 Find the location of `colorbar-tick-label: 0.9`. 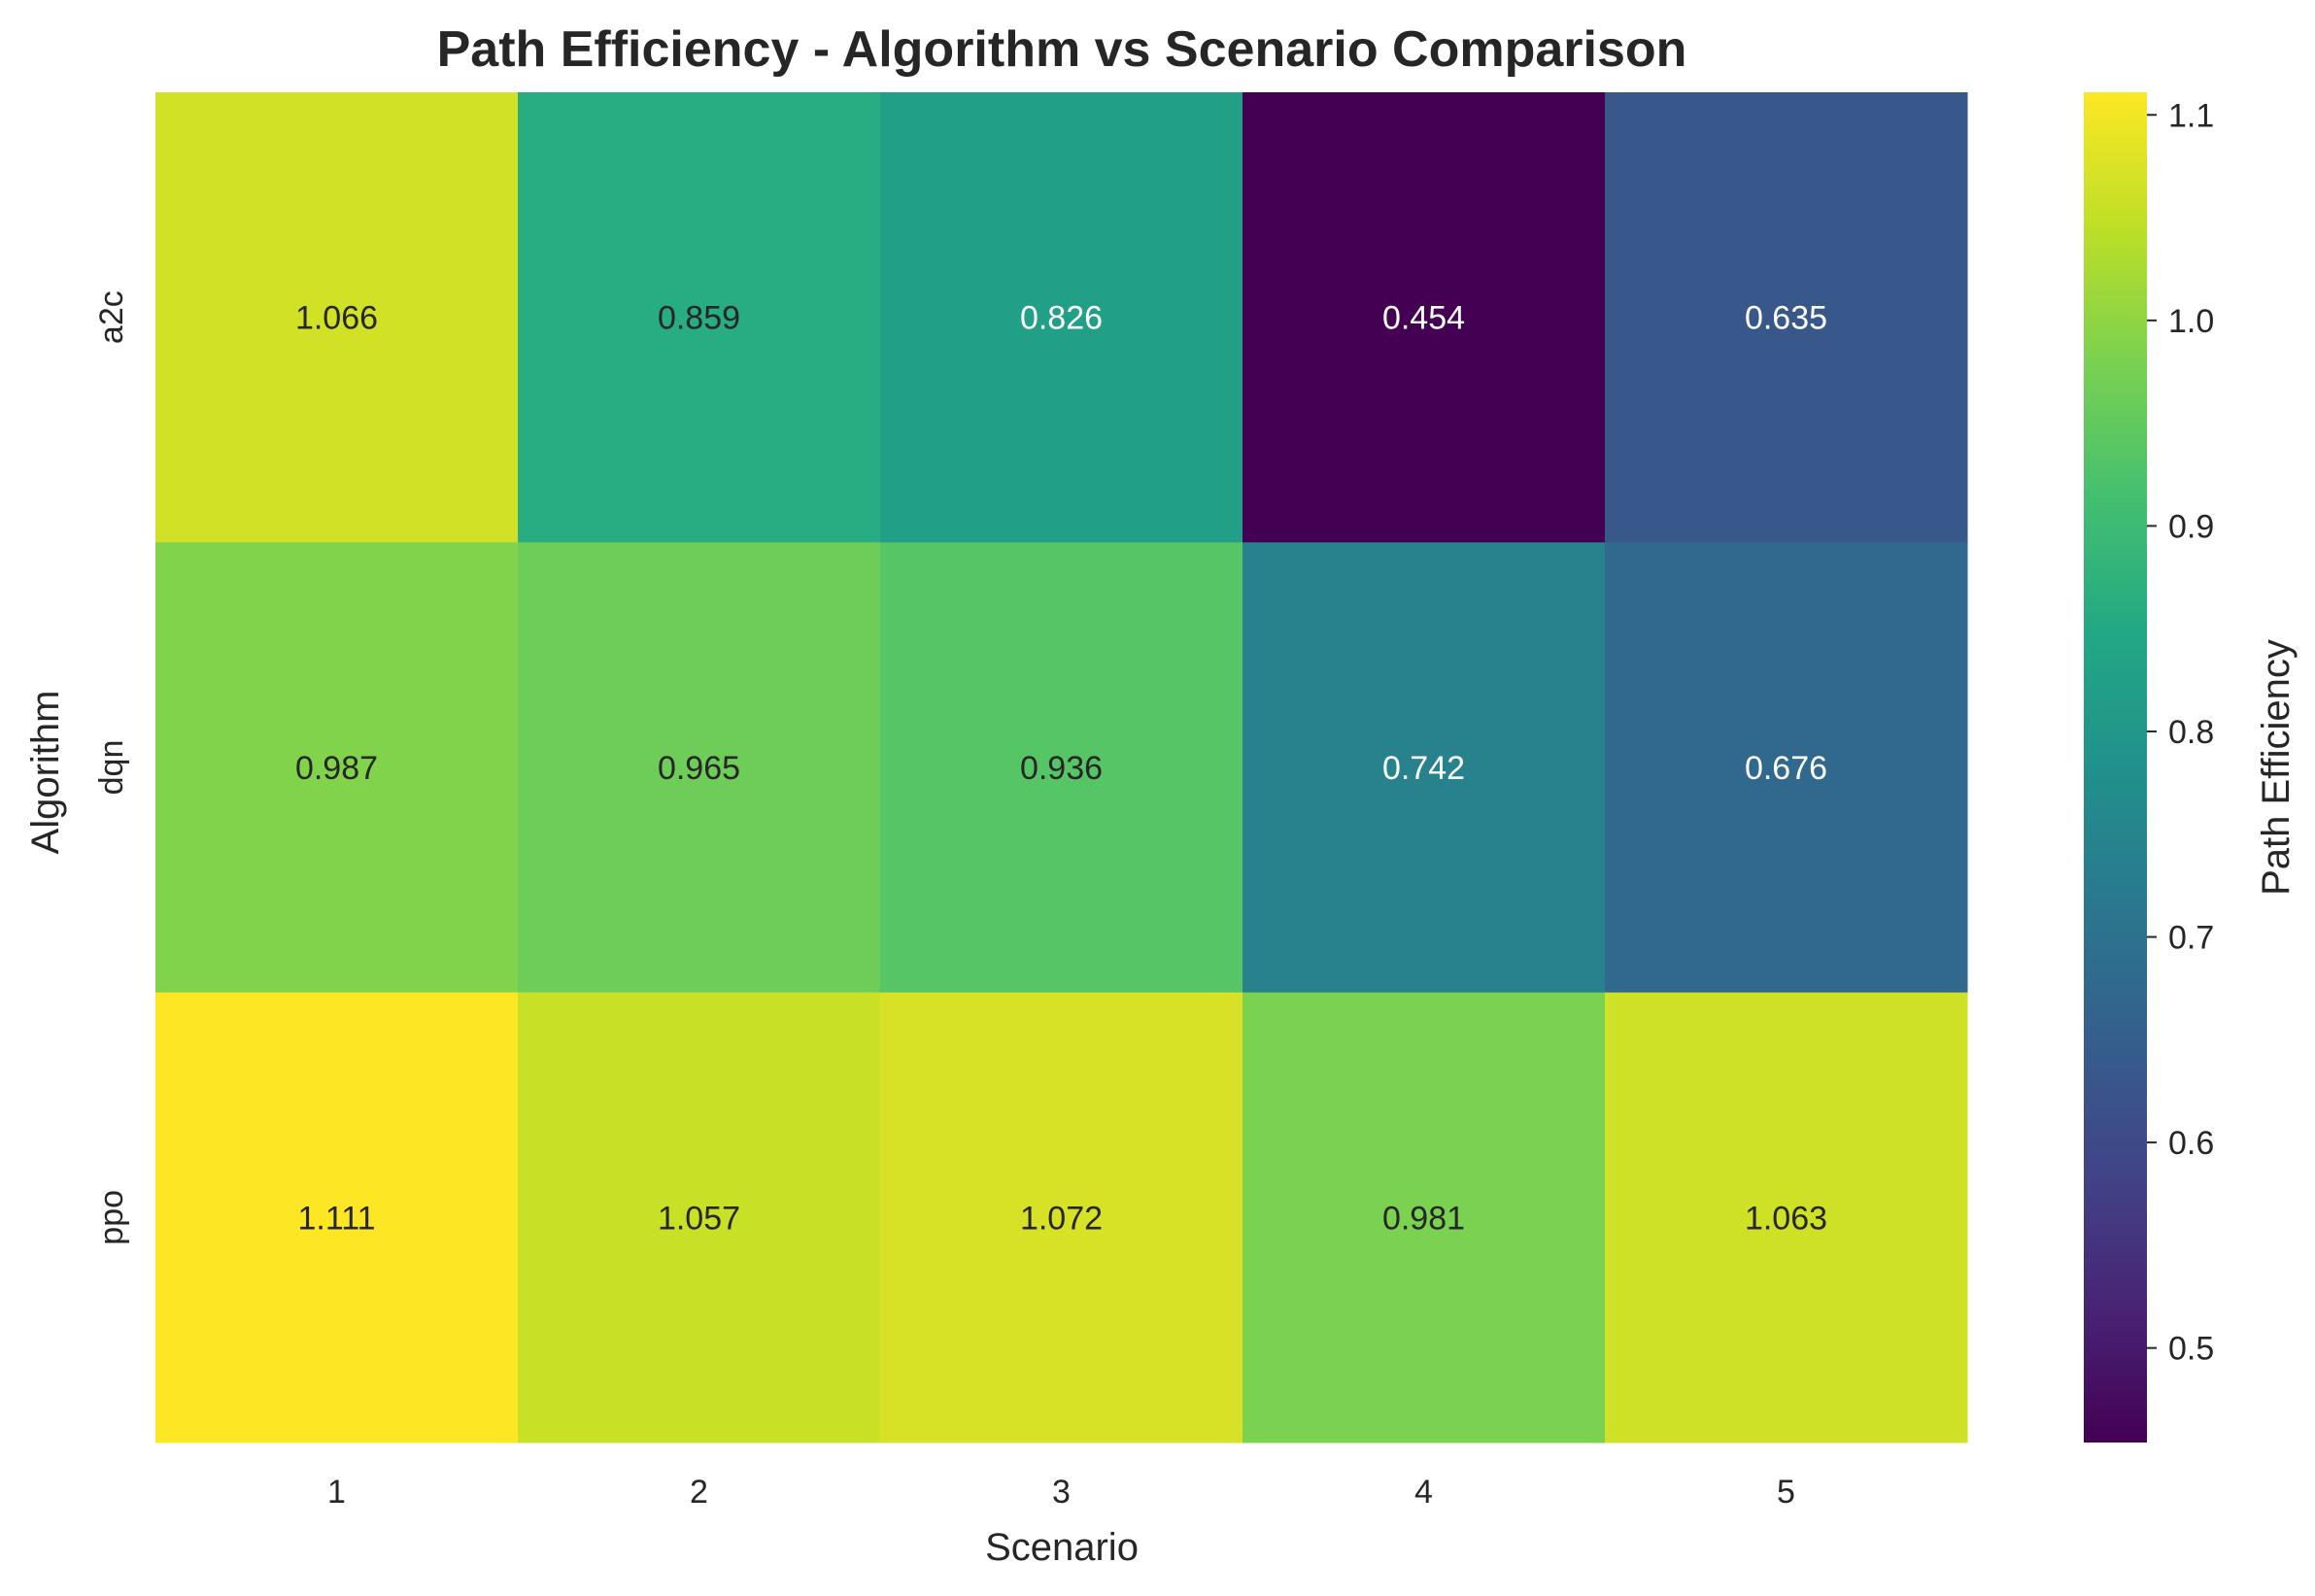

colorbar-tick-label: 0.9 is located at coordinates (2191, 527).